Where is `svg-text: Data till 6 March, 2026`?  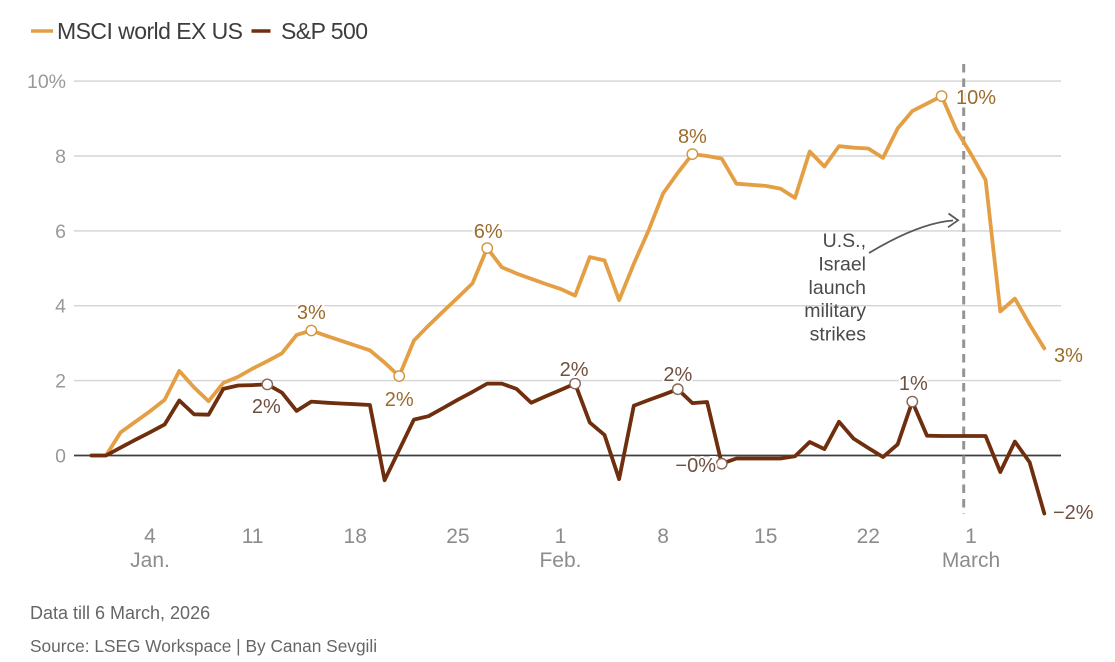
svg-text: Data till 6 March, 2026 is located at coordinates (120, 613).